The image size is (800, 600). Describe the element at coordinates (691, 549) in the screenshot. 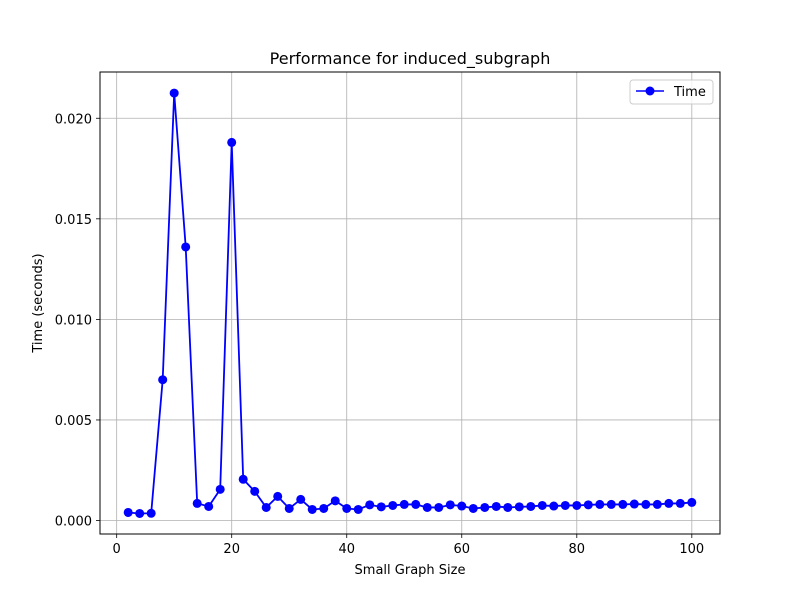

I see `x-tick-label: 100` at that location.